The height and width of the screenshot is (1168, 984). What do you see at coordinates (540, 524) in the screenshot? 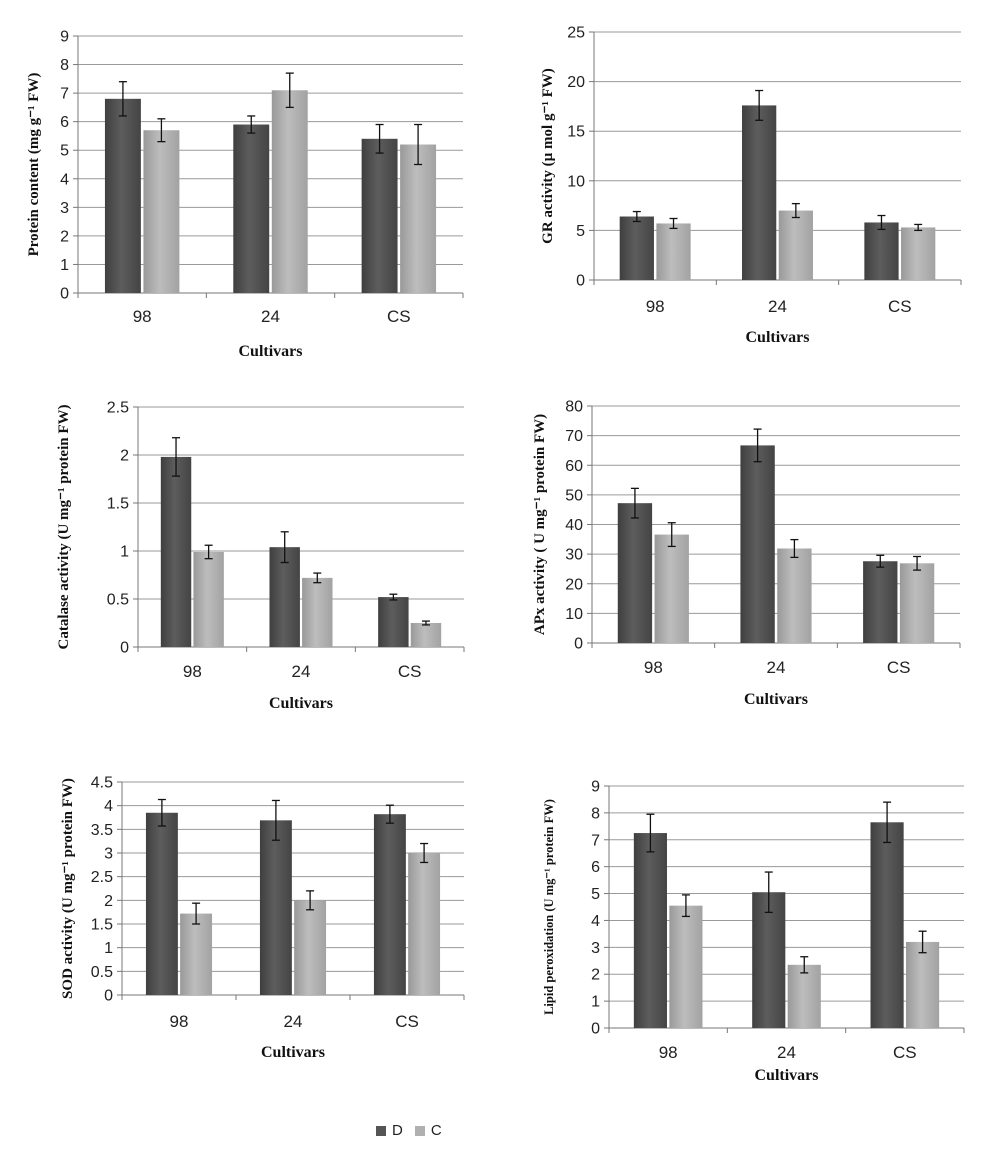
I see `y-axis-title: APx activity ( U mg⁻¹ protein FW)` at bounding box center [540, 524].